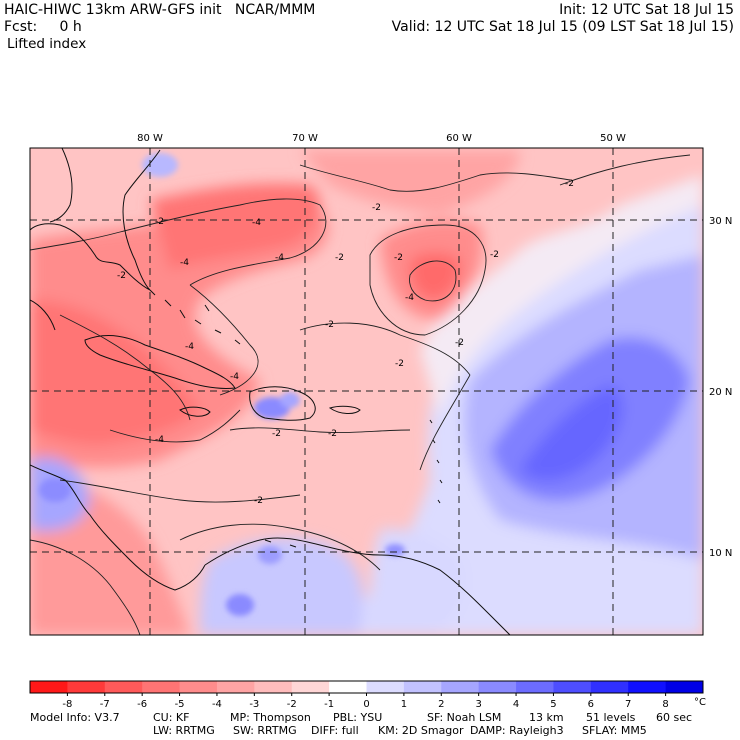 This screenshot has width=740, height=740. I want to click on model-info-sw: SW: RRTMG, so click(265, 730).